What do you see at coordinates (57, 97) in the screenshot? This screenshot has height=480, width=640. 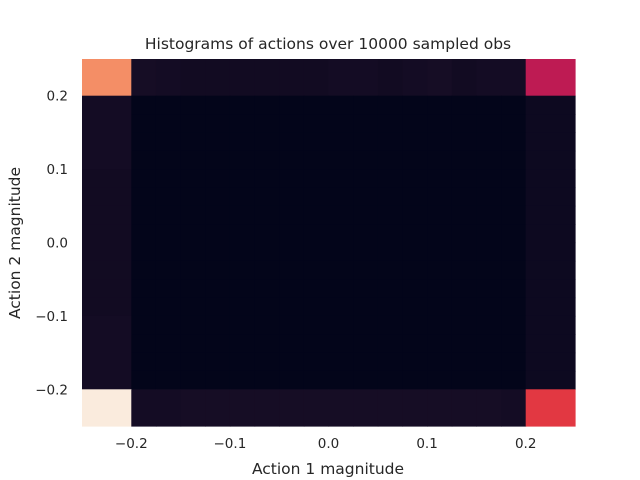 I see `y-tick-label: 0.2` at bounding box center [57, 97].